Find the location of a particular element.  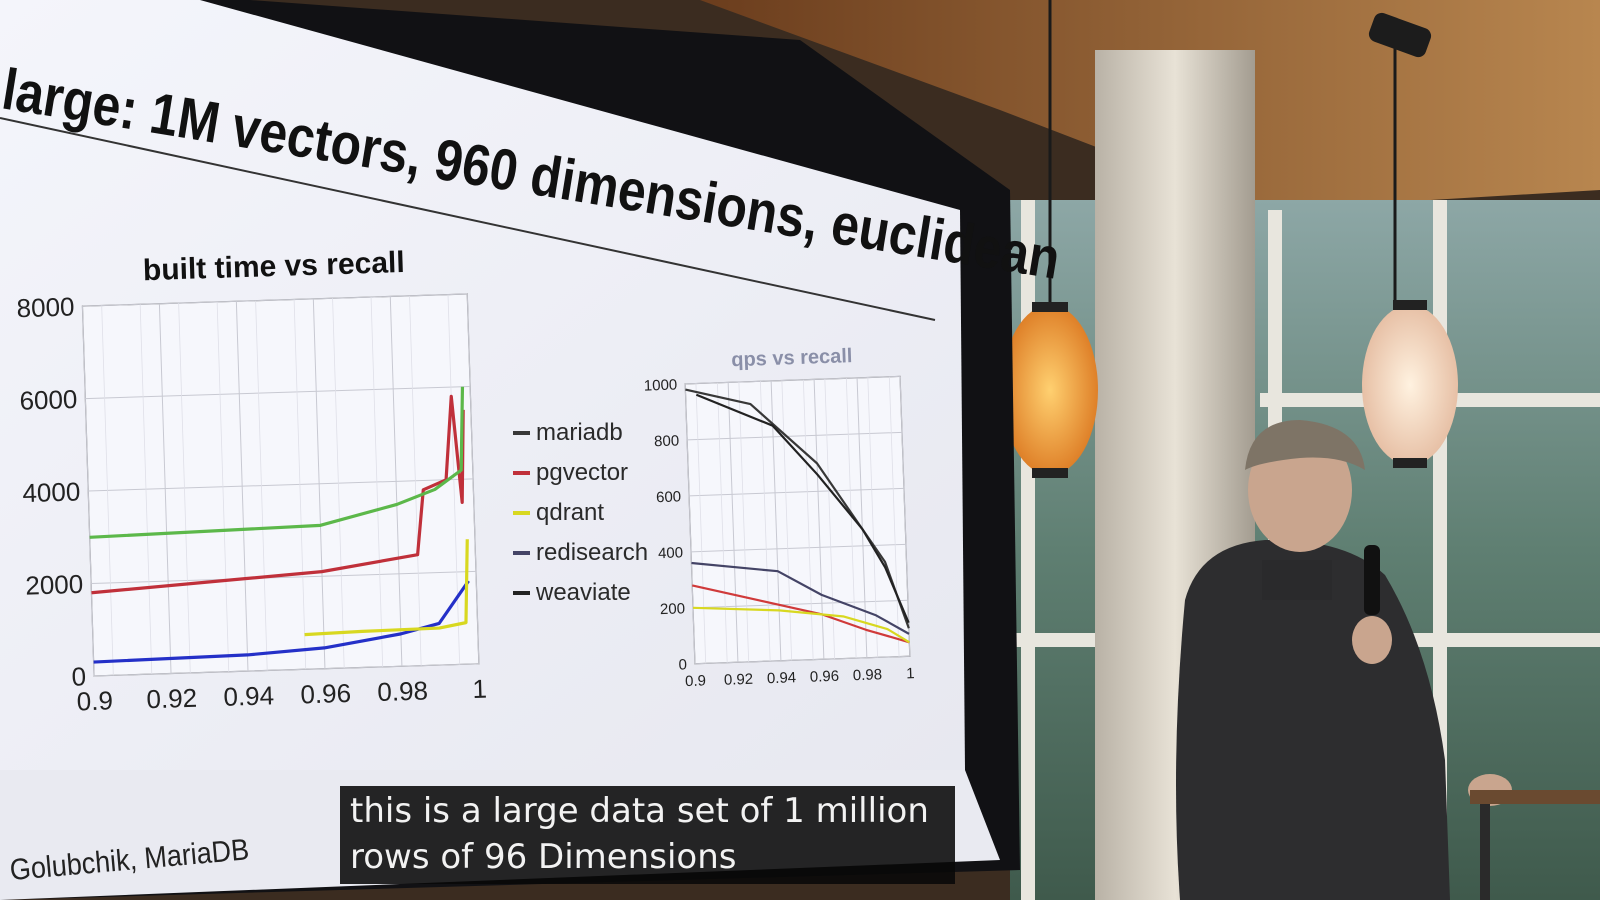

legend-label-qdrant: qdrant is located at coordinates (570, 512).